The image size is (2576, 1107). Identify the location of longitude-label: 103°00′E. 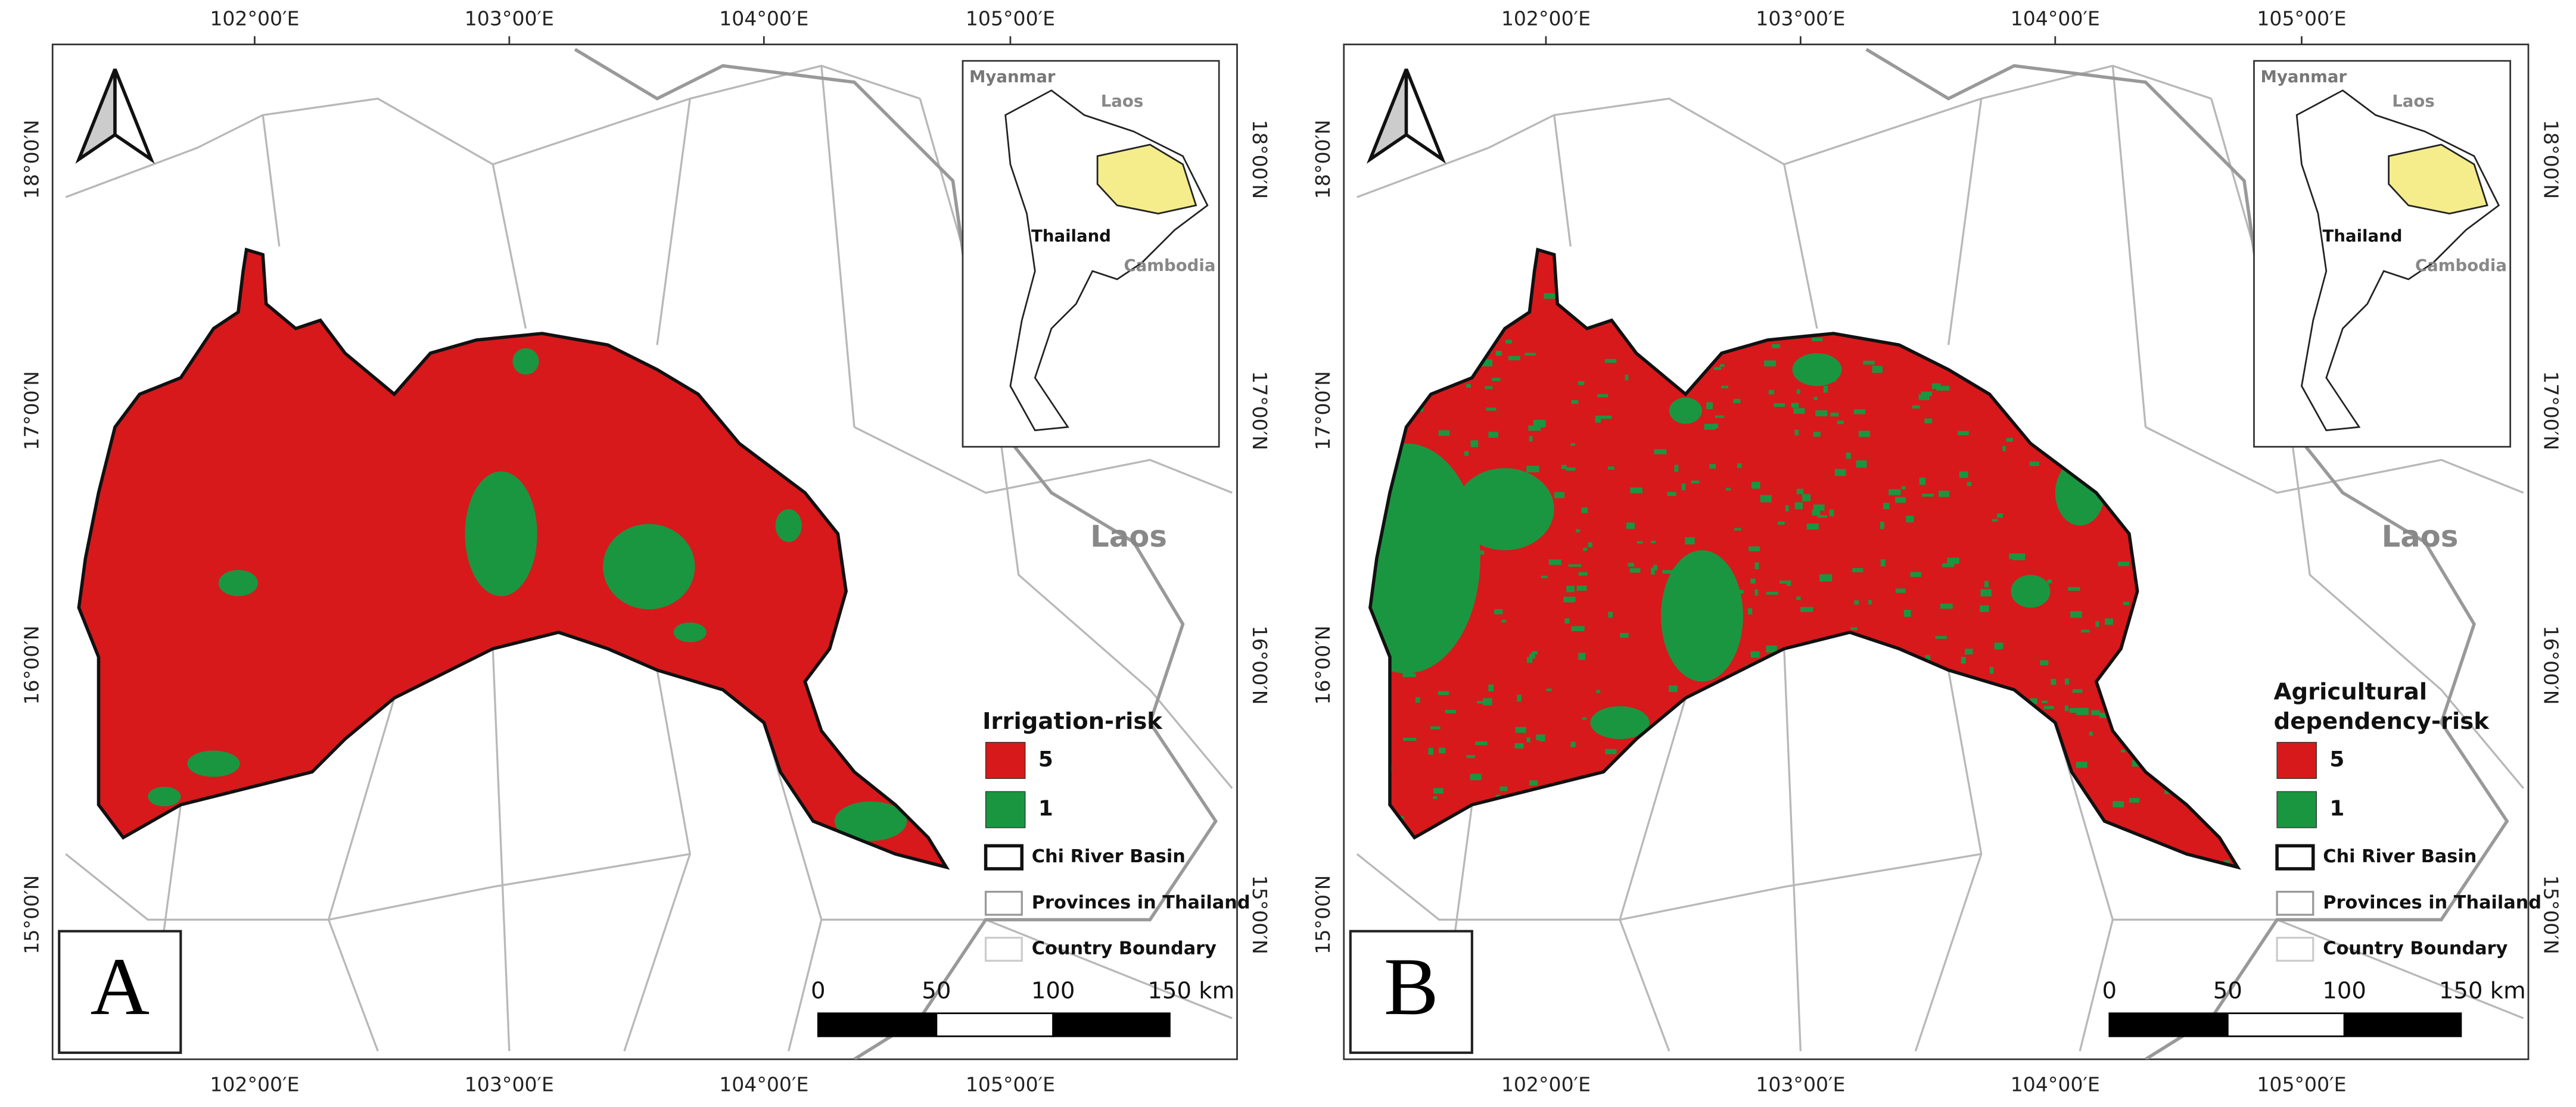
(1800, 1084).